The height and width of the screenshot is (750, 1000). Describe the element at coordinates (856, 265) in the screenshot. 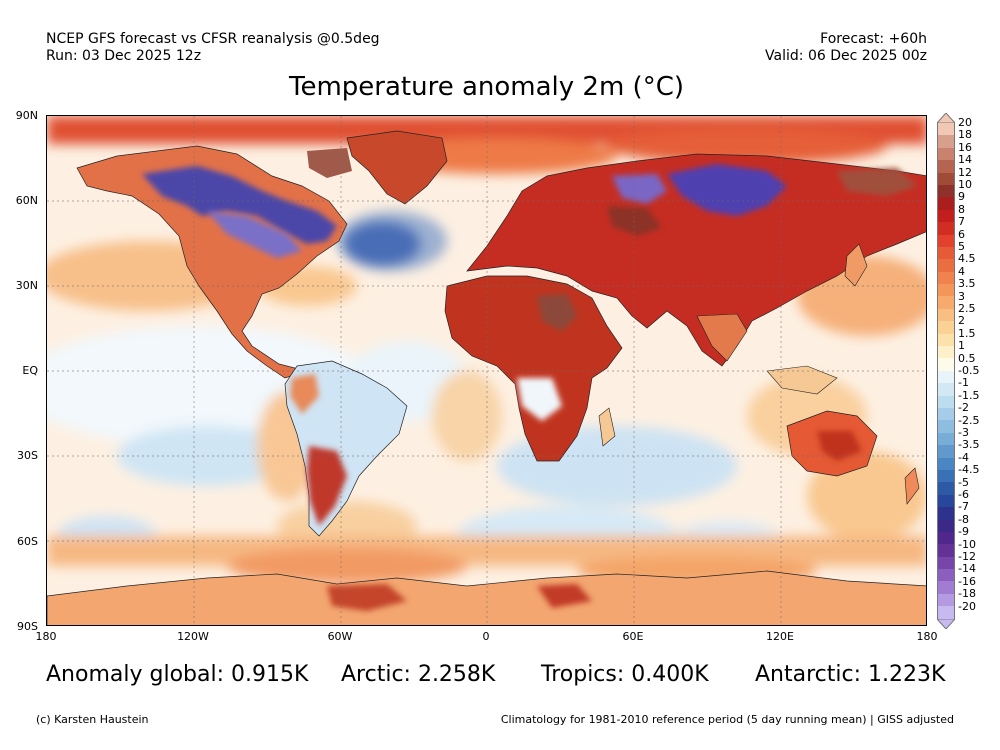

I see `japan-landmass` at that location.